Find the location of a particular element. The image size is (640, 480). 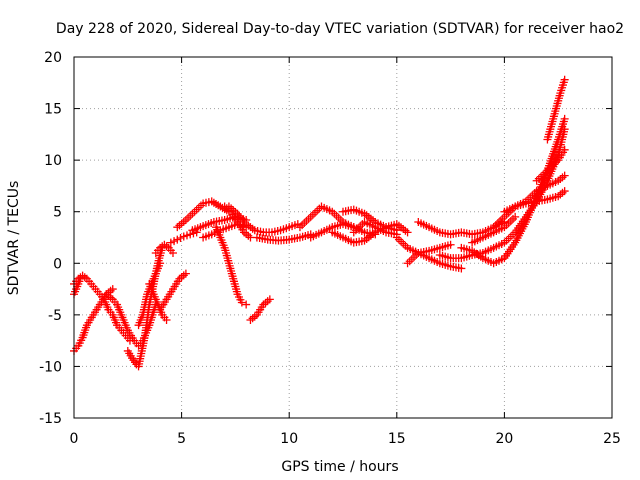

x-tick-label: 5 is located at coordinates (181, 439).